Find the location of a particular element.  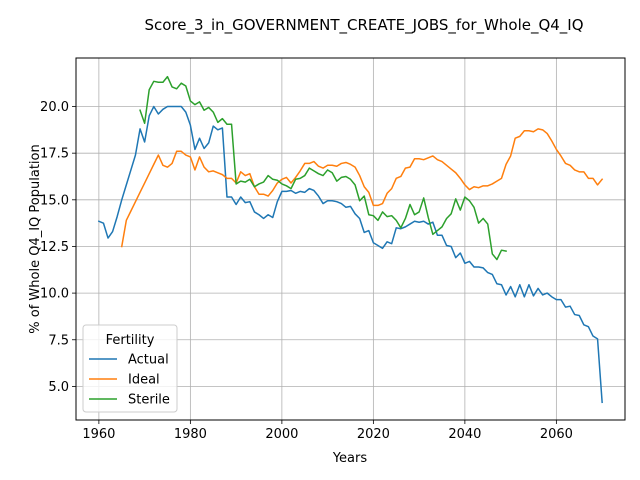

x-tick-label: 1960 is located at coordinates (98, 434).